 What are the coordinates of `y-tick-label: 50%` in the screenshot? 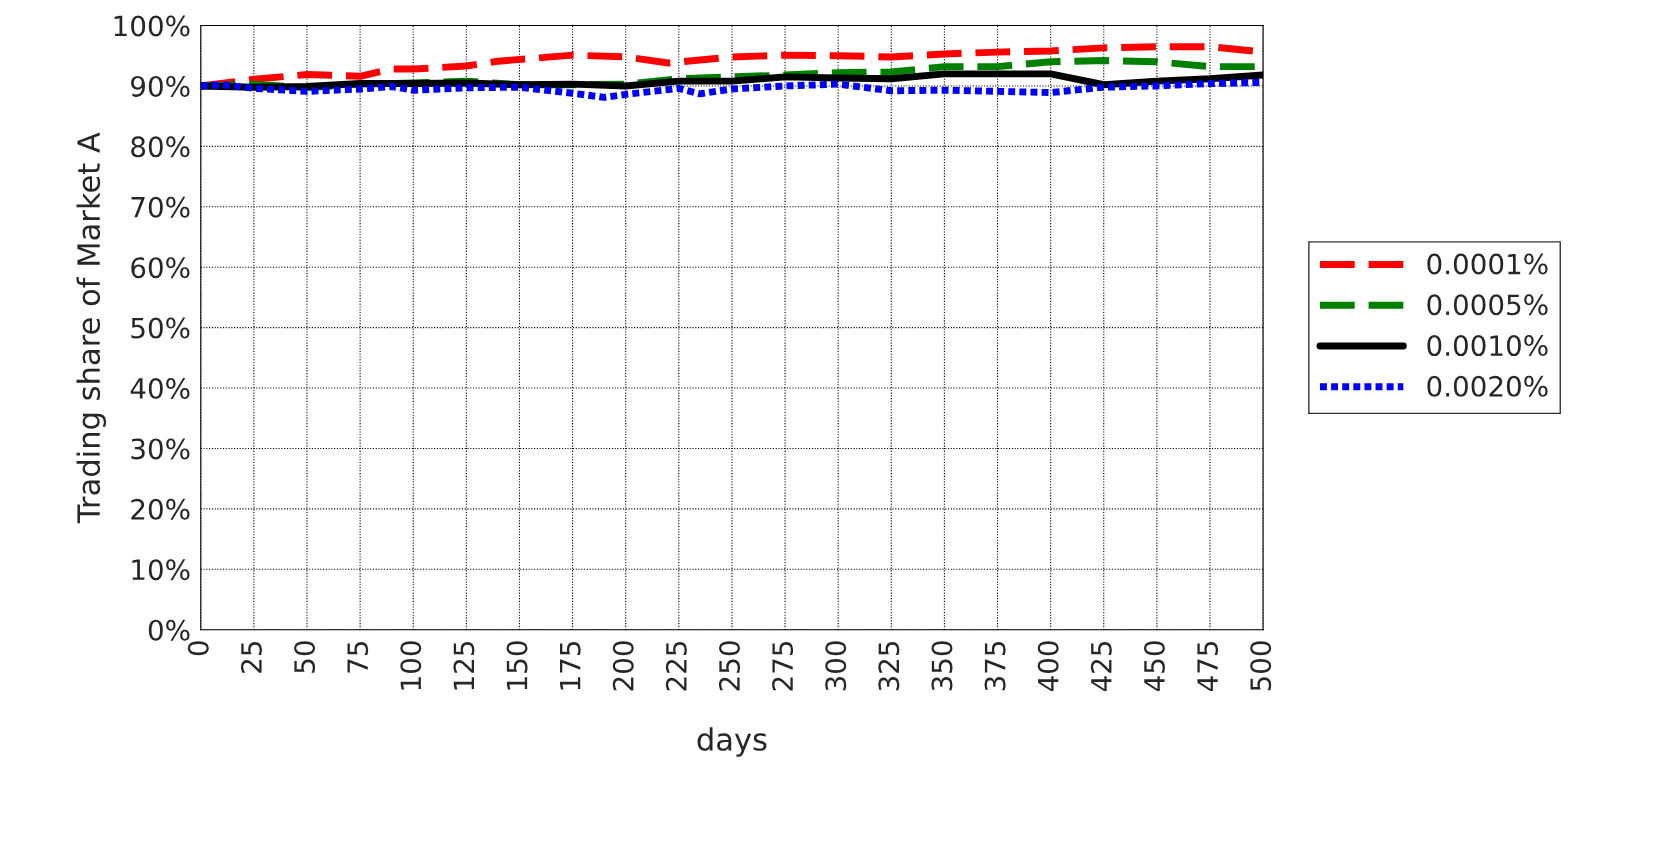 It's located at (160, 328).